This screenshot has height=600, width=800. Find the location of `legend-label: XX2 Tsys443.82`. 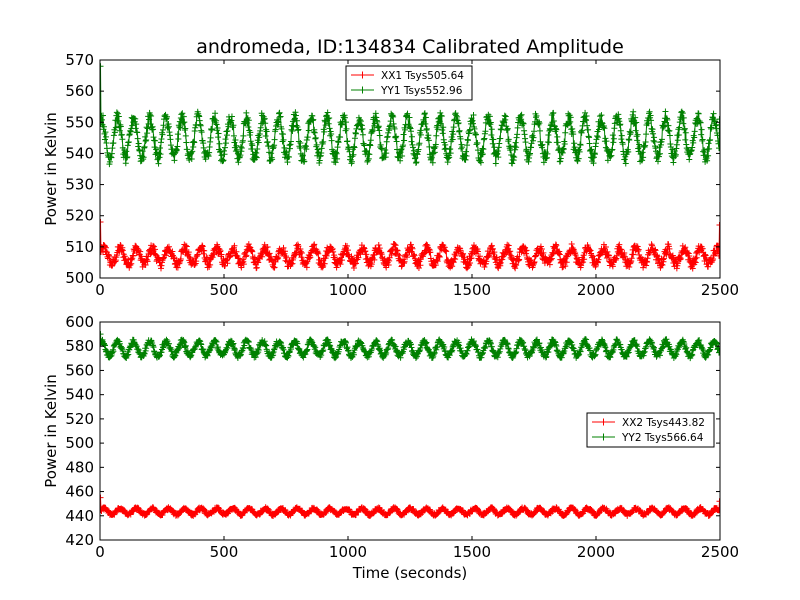

legend-label: XX2 Tsys443.82 is located at coordinates (663, 423).